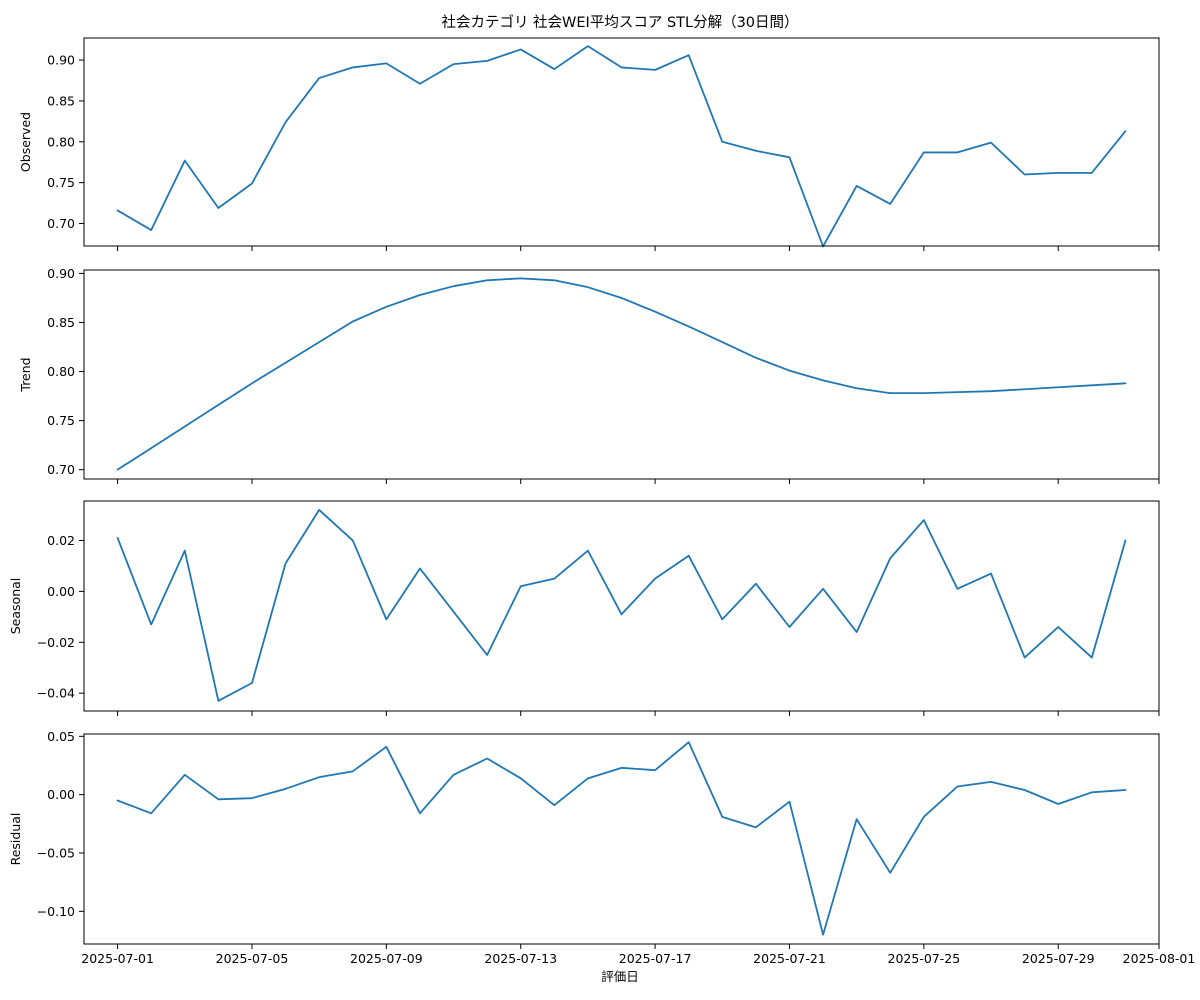 Image resolution: width=1200 pixels, height=1000 pixels. What do you see at coordinates (1058, 958) in the screenshot?
I see `x-tick-label: 2025-07-29` at bounding box center [1058, 958].